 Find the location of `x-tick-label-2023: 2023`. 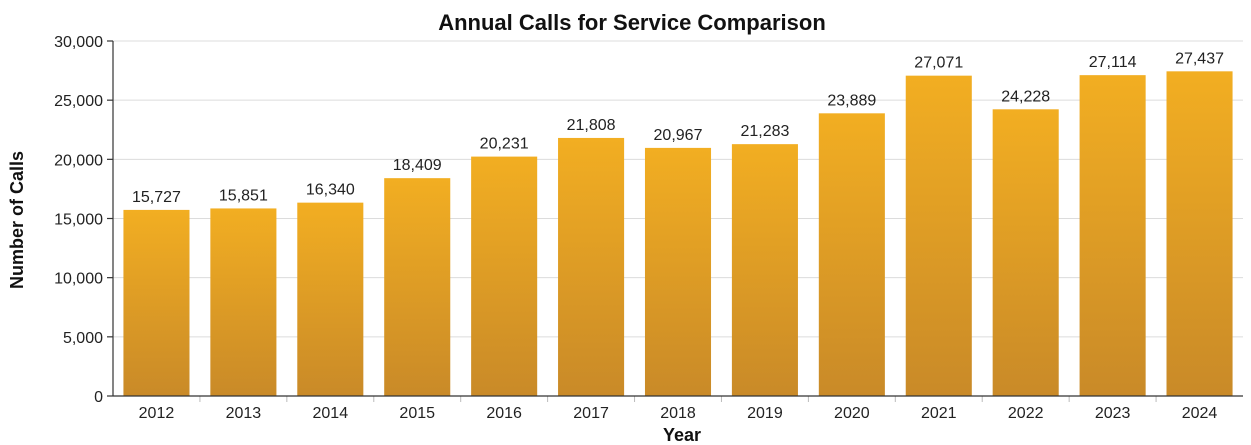

x-tick-label-2023: 2023 is located at coordinates (1113, 413).